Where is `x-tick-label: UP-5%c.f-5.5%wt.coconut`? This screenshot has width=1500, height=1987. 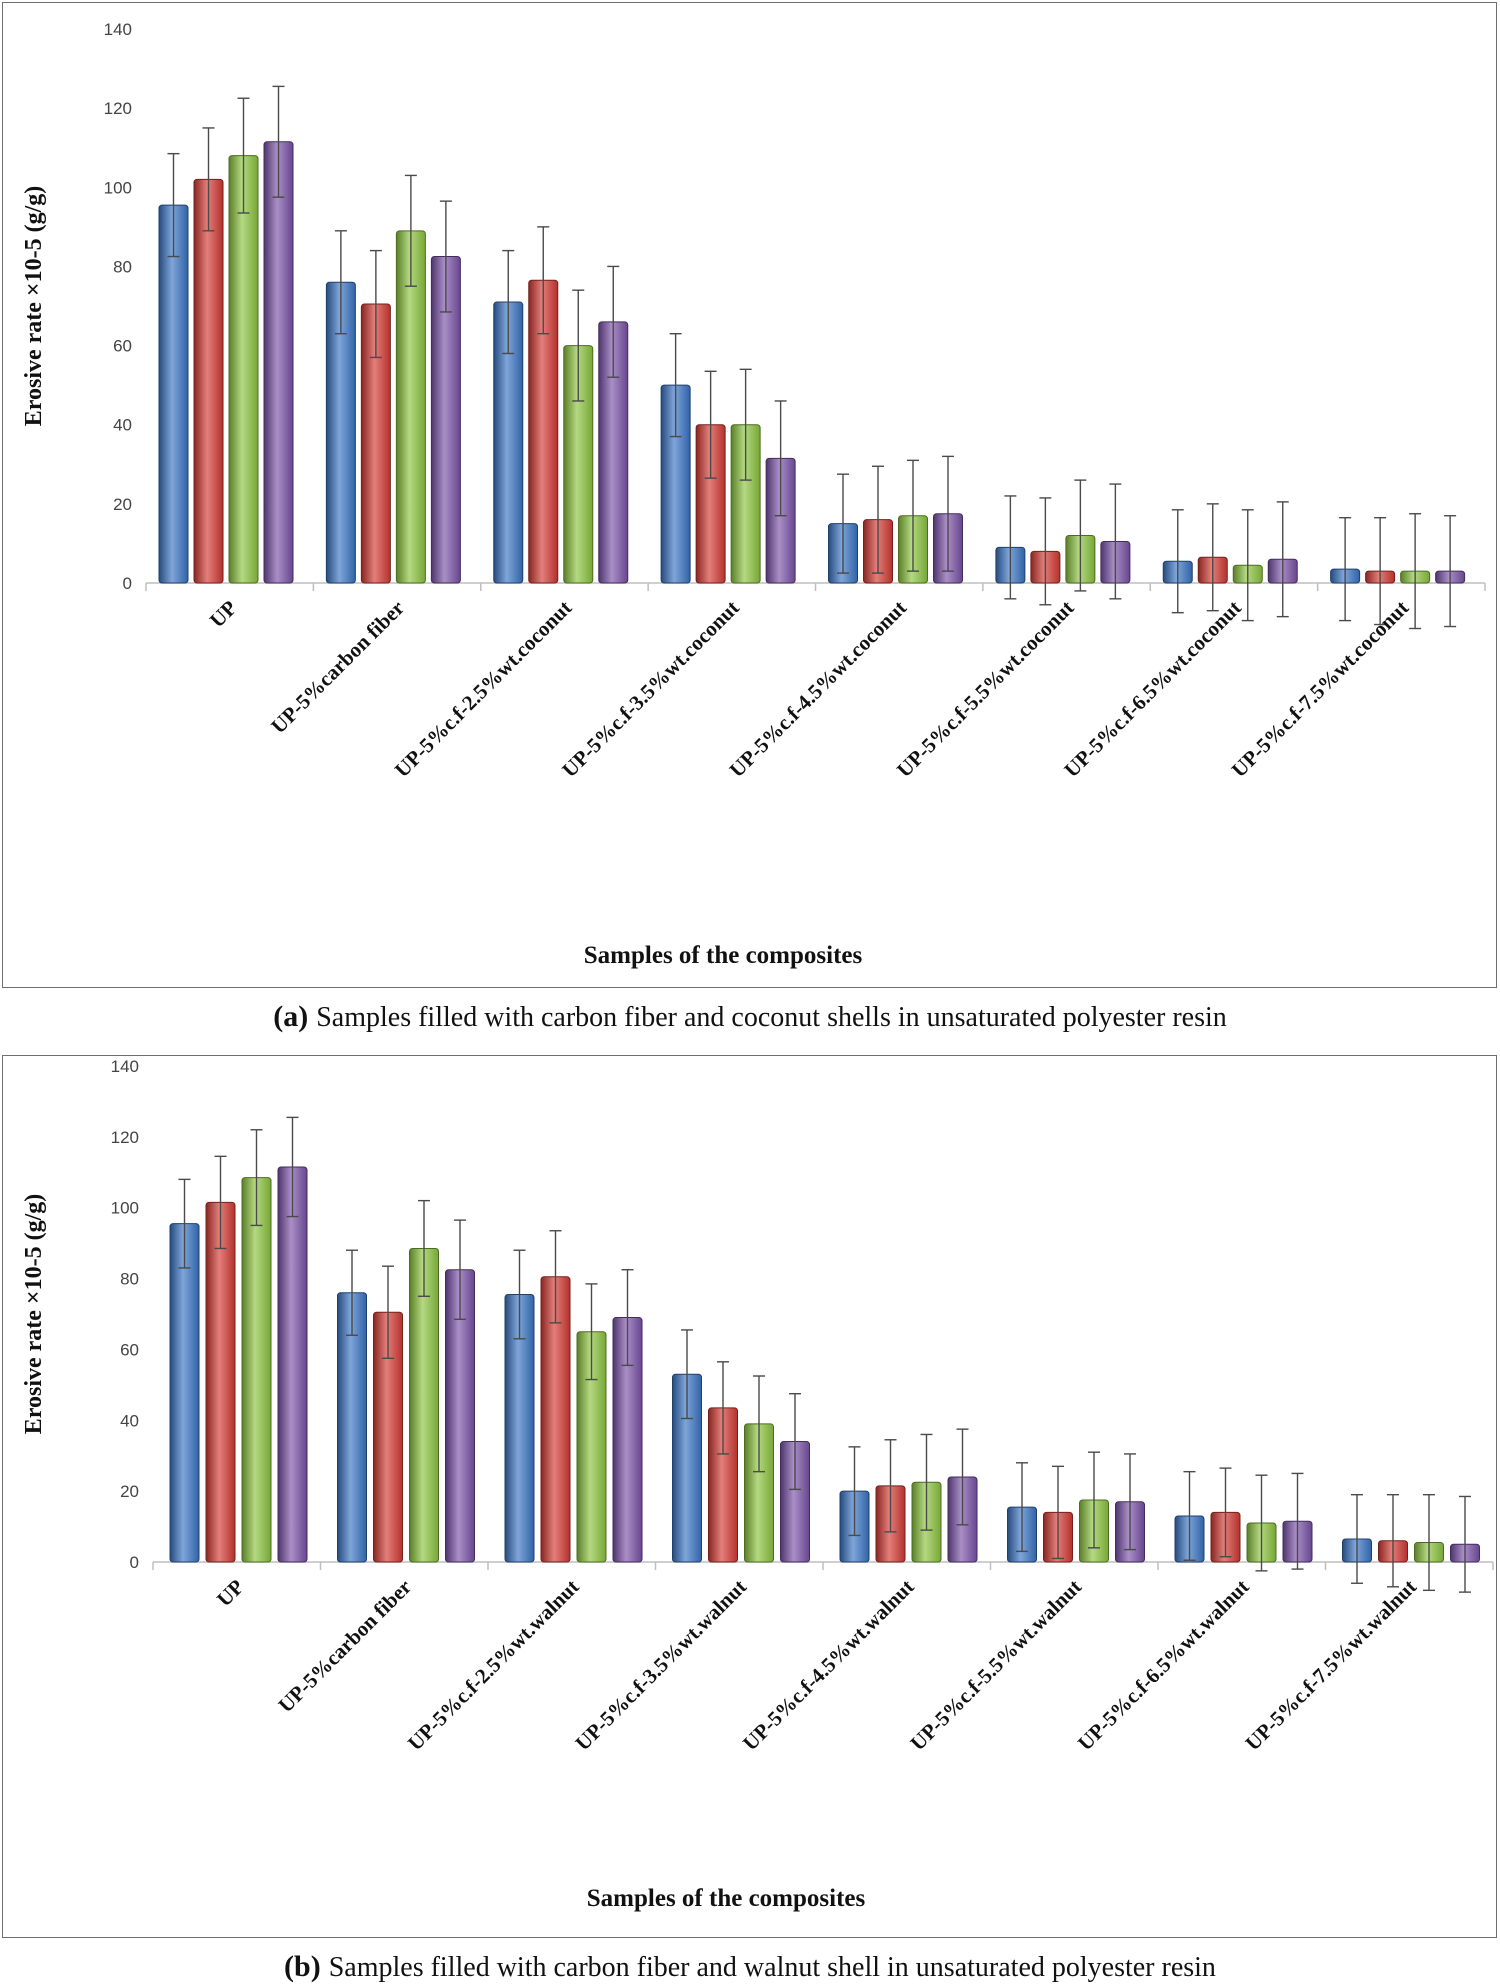 x-tick-label: UP-5%c.f-5.5%wt.coconut is located at coordinates (985, 689).